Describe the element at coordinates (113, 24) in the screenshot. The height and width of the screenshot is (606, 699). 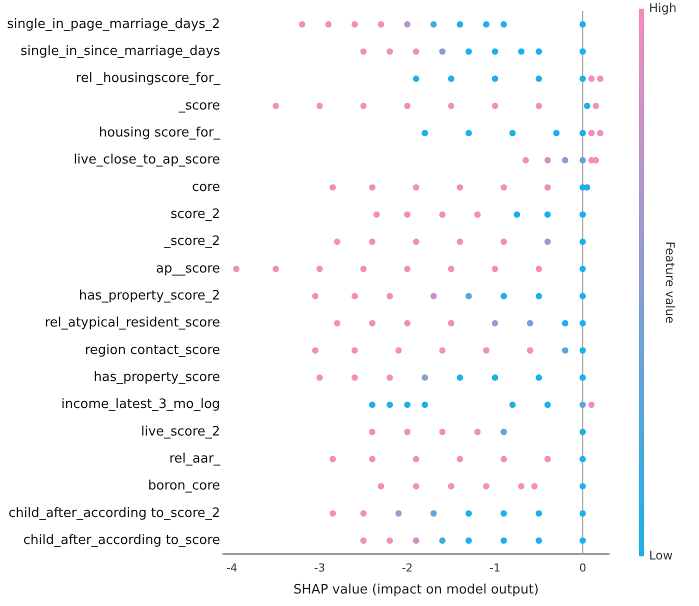
I see `y-tick-label: single_in_page_marriage_days_2` at that location.